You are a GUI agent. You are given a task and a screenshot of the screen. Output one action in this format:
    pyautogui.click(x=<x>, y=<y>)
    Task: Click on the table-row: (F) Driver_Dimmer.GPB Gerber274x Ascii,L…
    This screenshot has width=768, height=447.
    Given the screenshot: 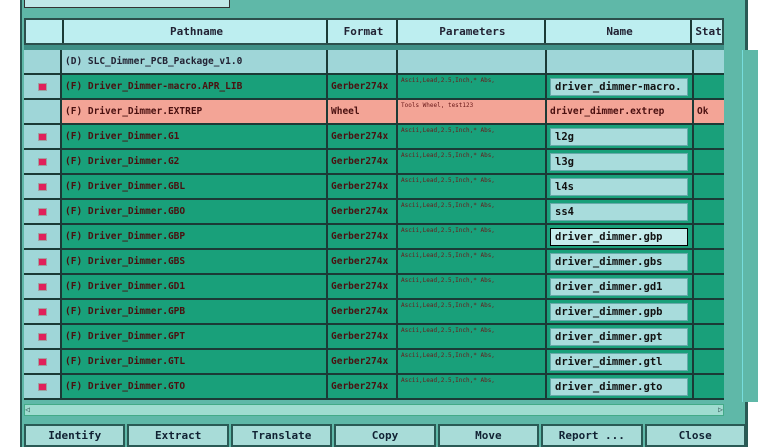 What is the action you would take?
    pyautogui.click(x=374, y=312)
    